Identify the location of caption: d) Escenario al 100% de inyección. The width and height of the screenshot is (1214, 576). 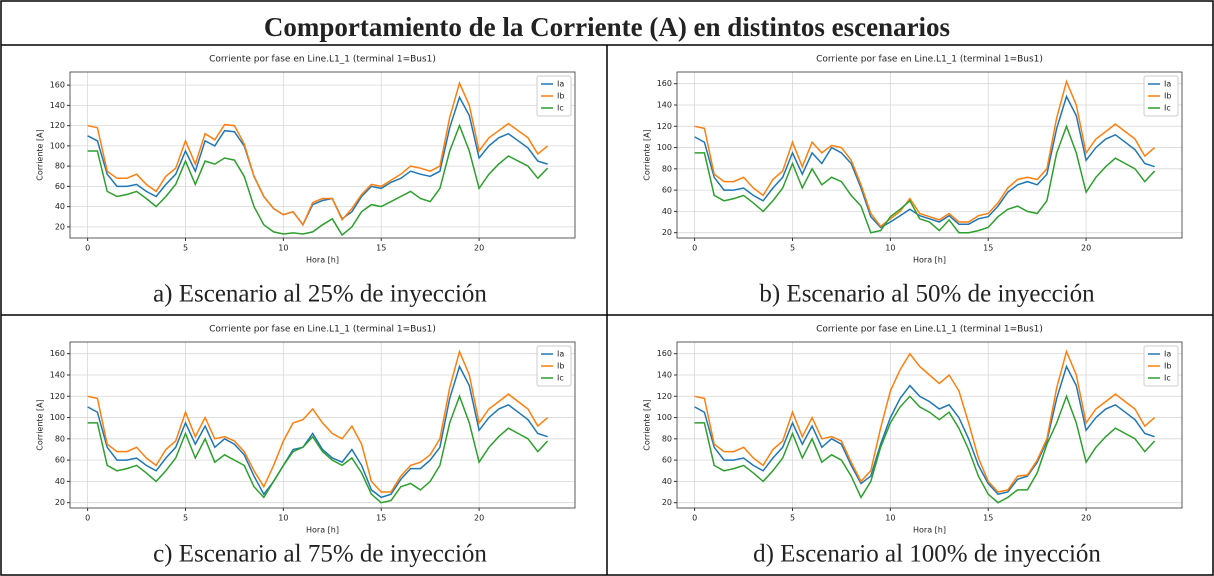
(927, 554).